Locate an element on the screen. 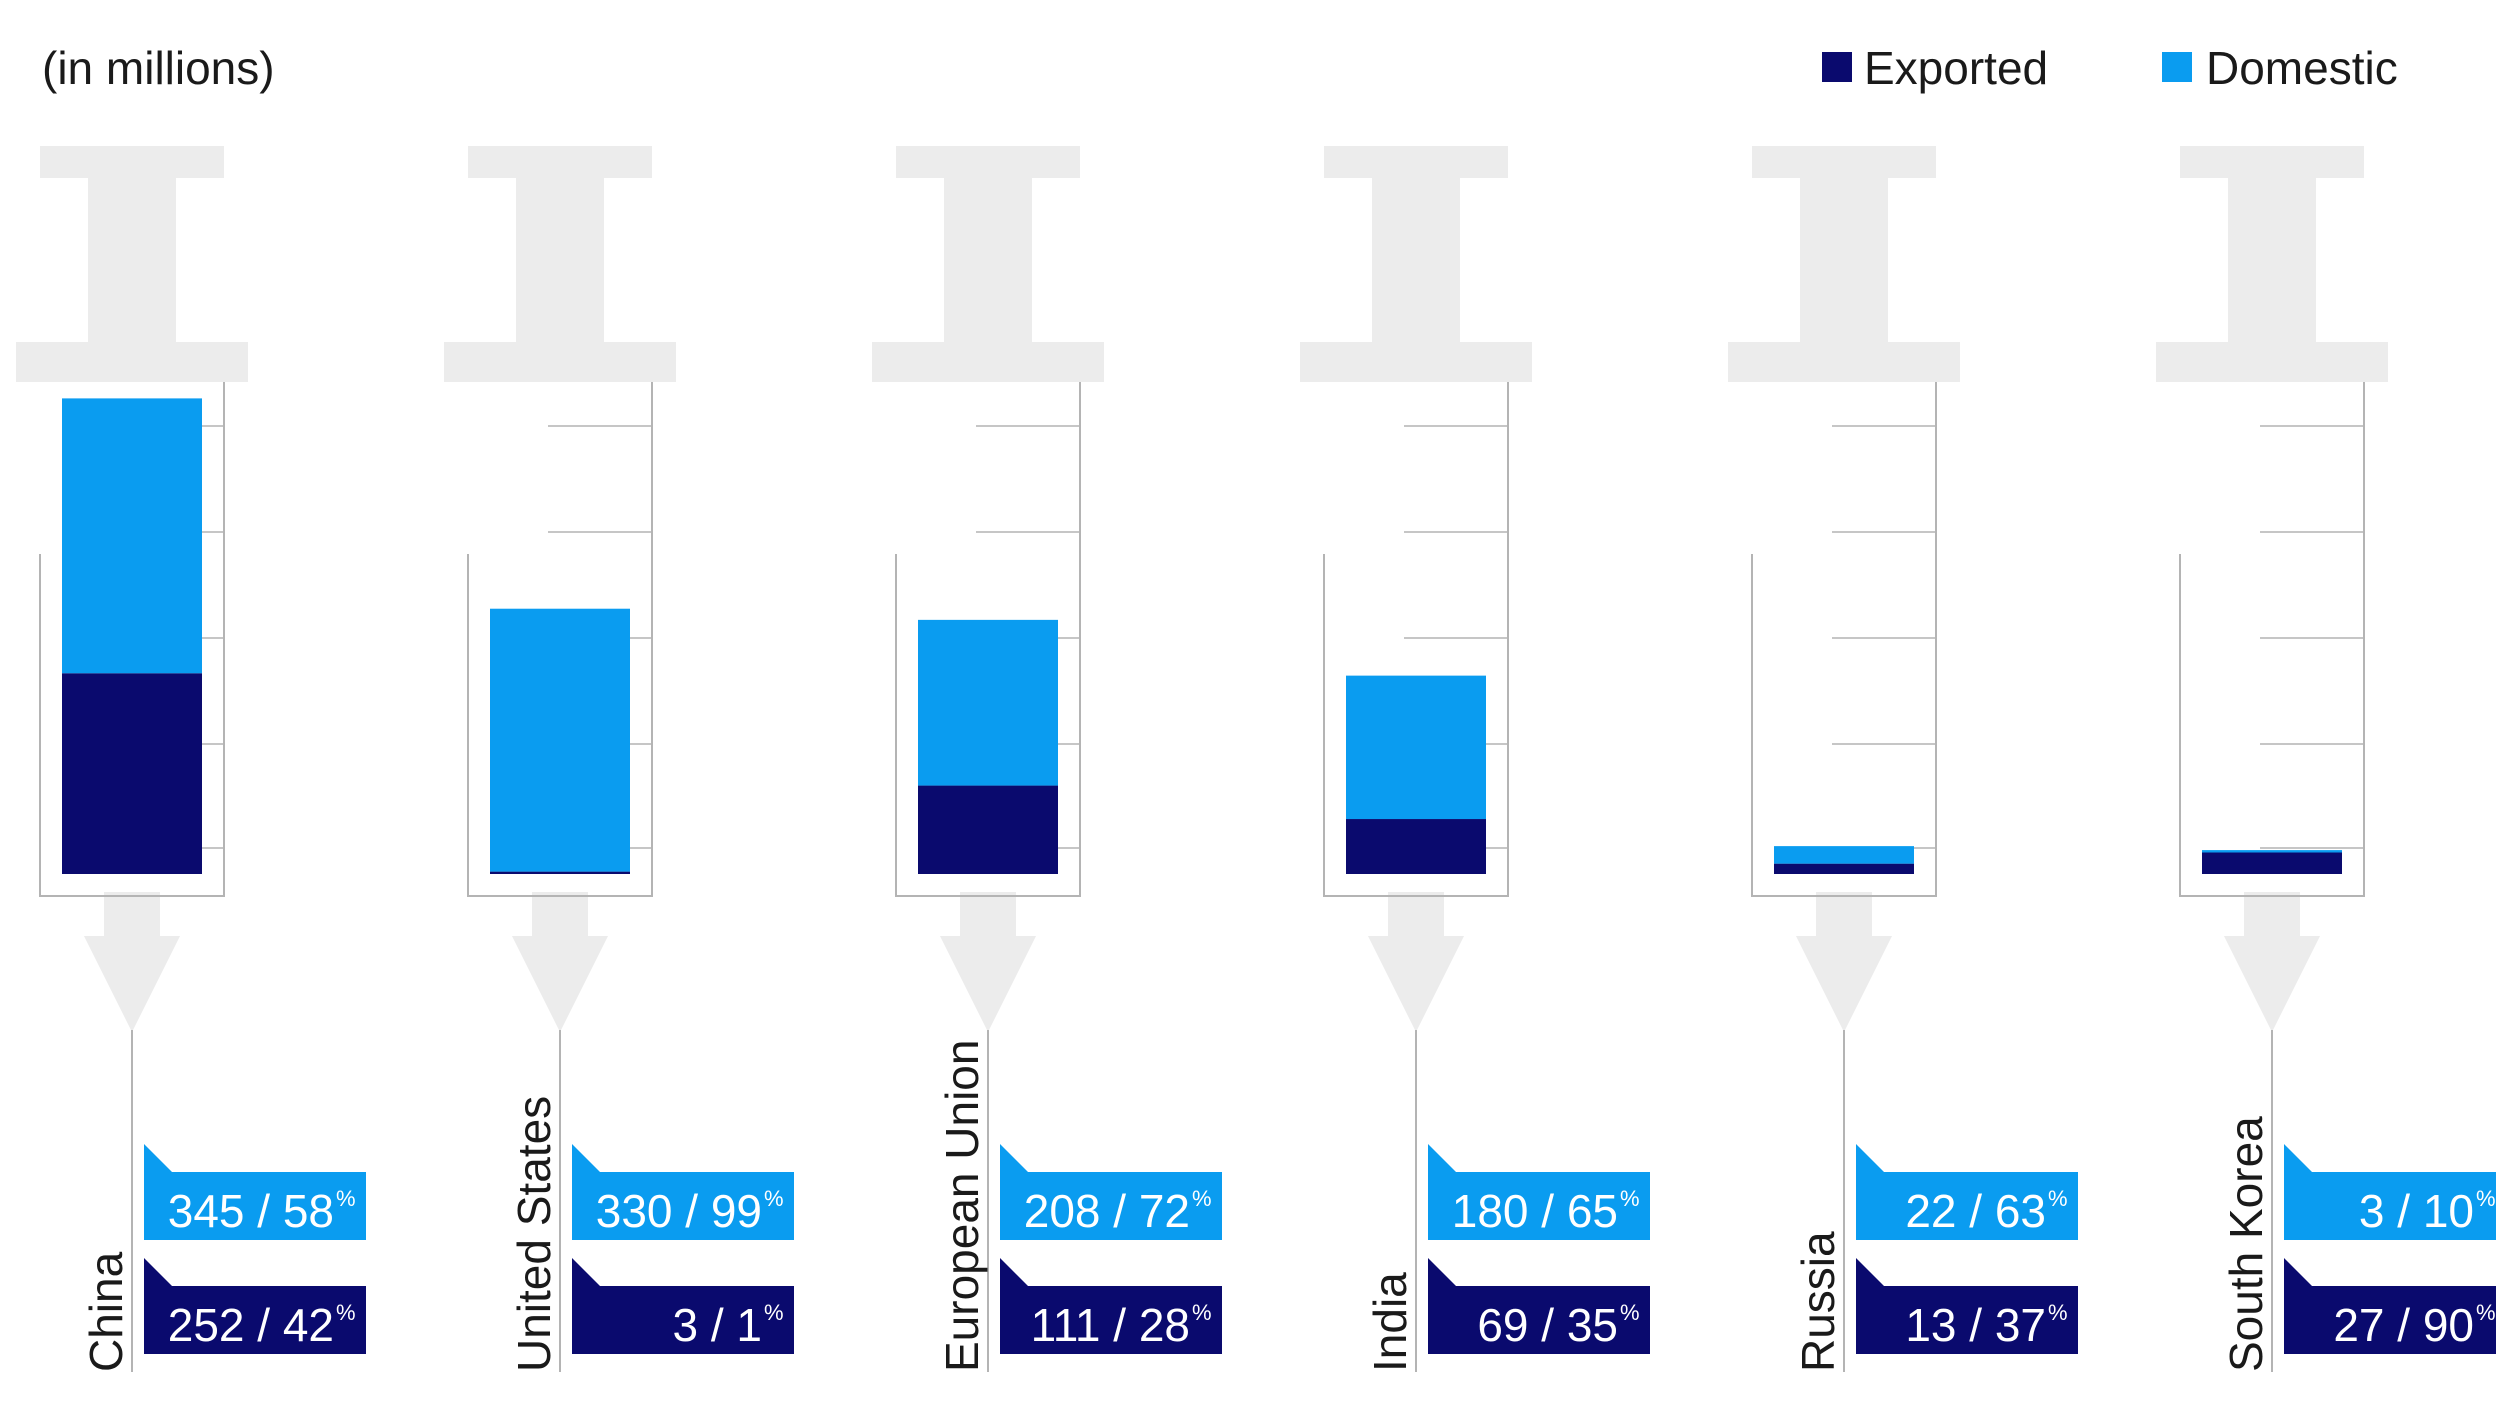 This screenshot has height=1404, width=2496. syringe-european-union: European Union 208 / 72 %111 / 28% is located at coordinates (1047, 759).